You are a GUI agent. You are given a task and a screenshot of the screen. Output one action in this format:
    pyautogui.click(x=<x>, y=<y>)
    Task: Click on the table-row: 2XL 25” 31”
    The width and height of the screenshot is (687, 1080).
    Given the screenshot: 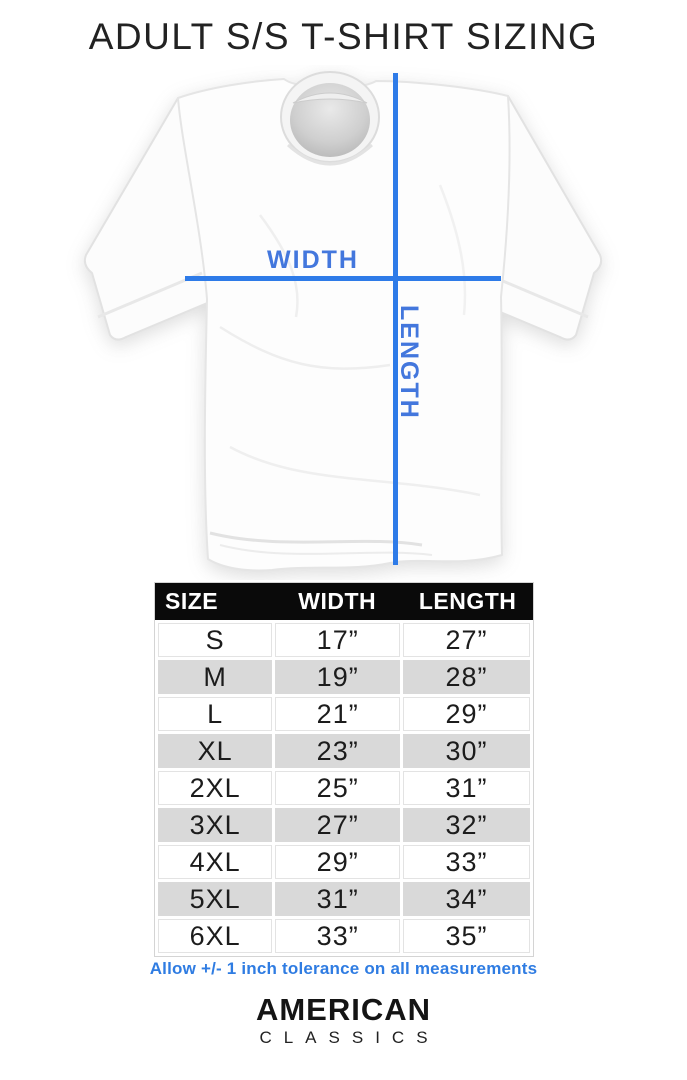 What is the action you would take?
    pyautogui.click(x=344, y=788)
    